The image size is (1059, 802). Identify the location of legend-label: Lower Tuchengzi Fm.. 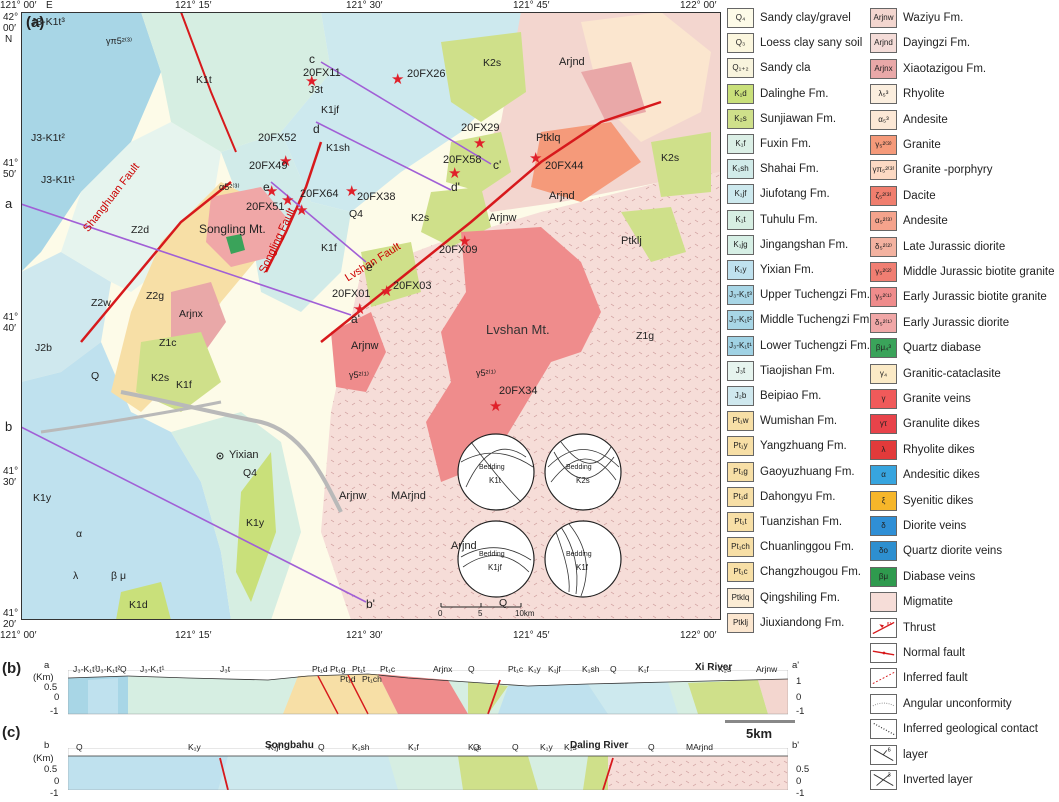
(815, 345).